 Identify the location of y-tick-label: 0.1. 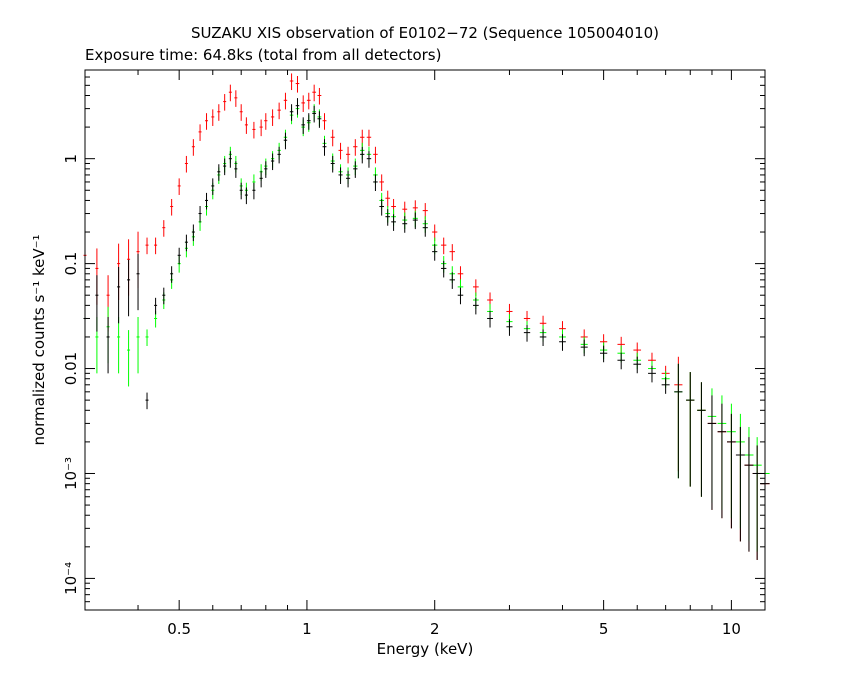
(71, 264).